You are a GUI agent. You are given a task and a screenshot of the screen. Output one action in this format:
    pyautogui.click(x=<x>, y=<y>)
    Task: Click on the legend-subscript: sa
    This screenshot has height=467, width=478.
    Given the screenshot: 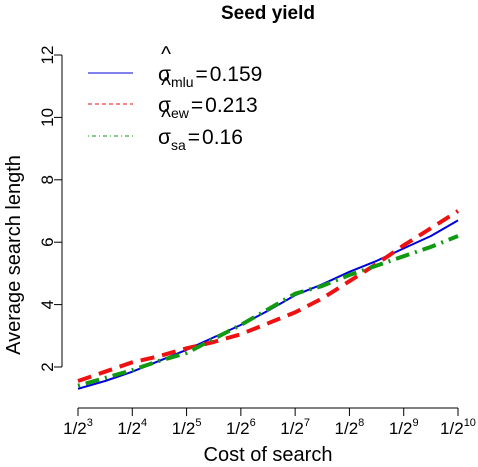 What is the action you would take?
    pyautogui.click(x=178, y=145)
    